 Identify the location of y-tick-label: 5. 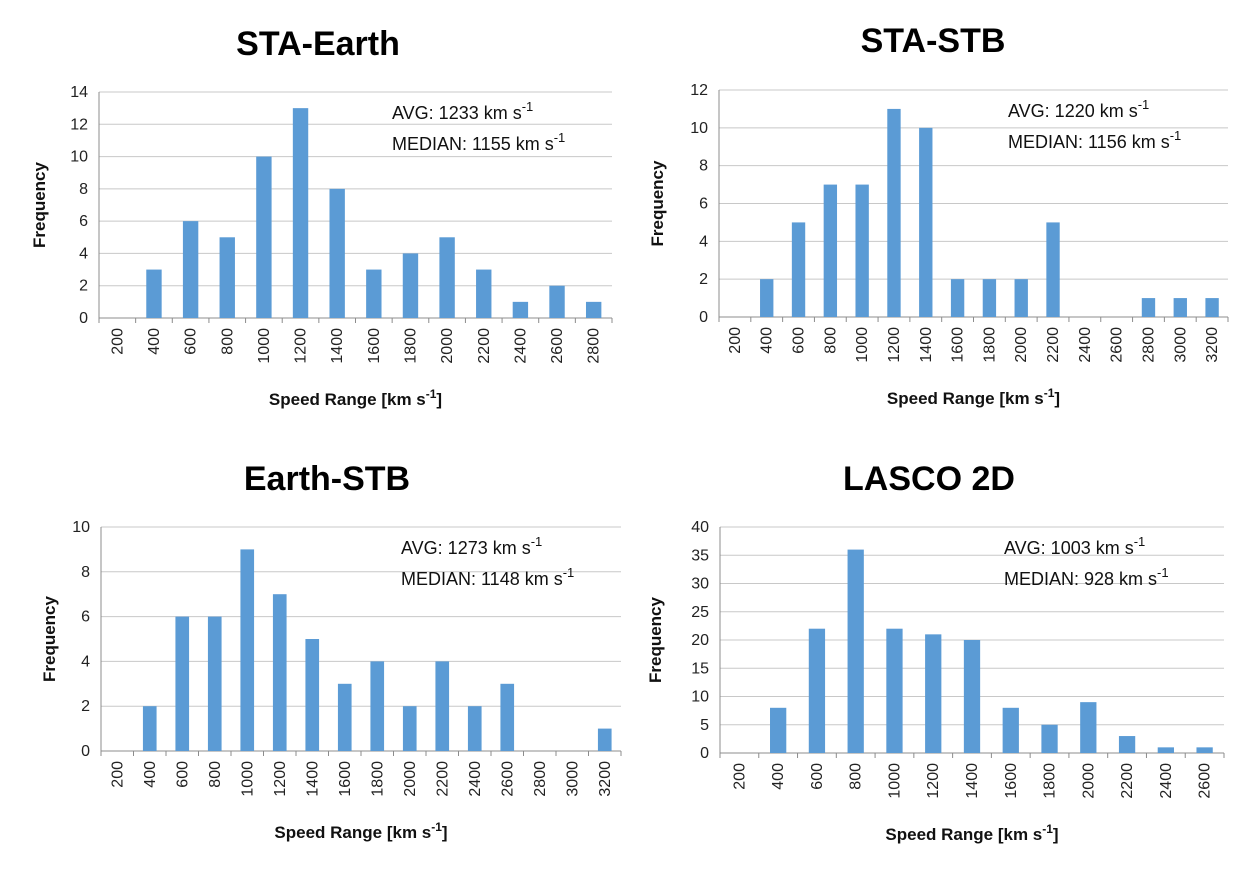
(704, 725).